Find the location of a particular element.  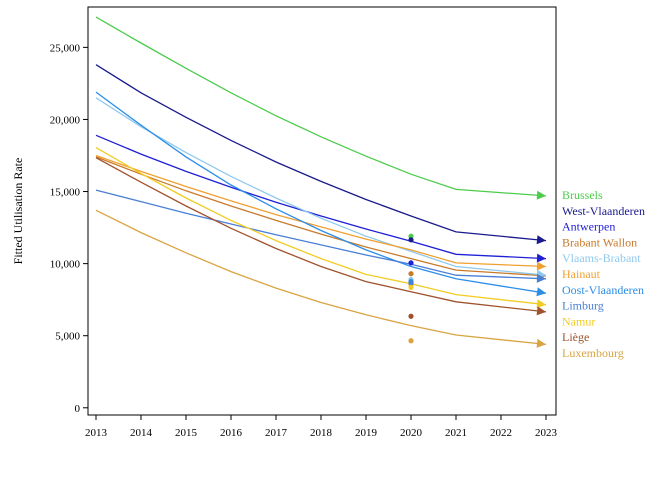

x-tick-label: 2015 is located at coordinates (186, 433).